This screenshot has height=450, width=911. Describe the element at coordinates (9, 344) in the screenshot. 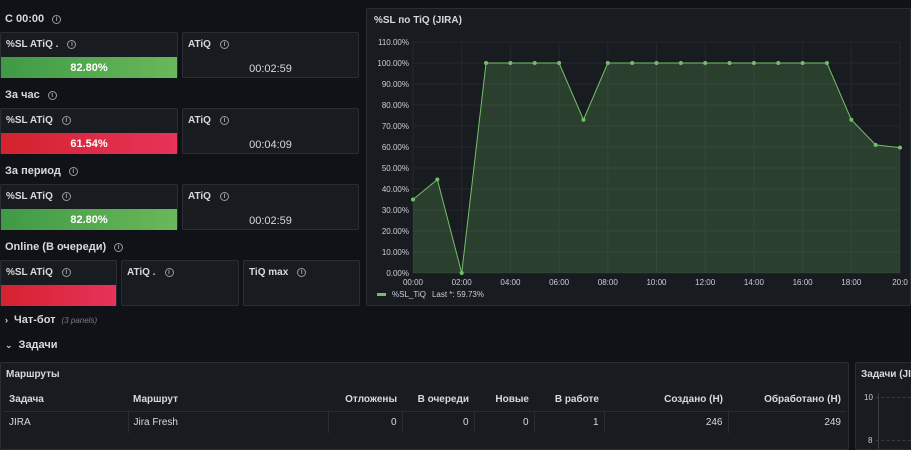

I see `chevron-down-icon: ⌄` at that location.